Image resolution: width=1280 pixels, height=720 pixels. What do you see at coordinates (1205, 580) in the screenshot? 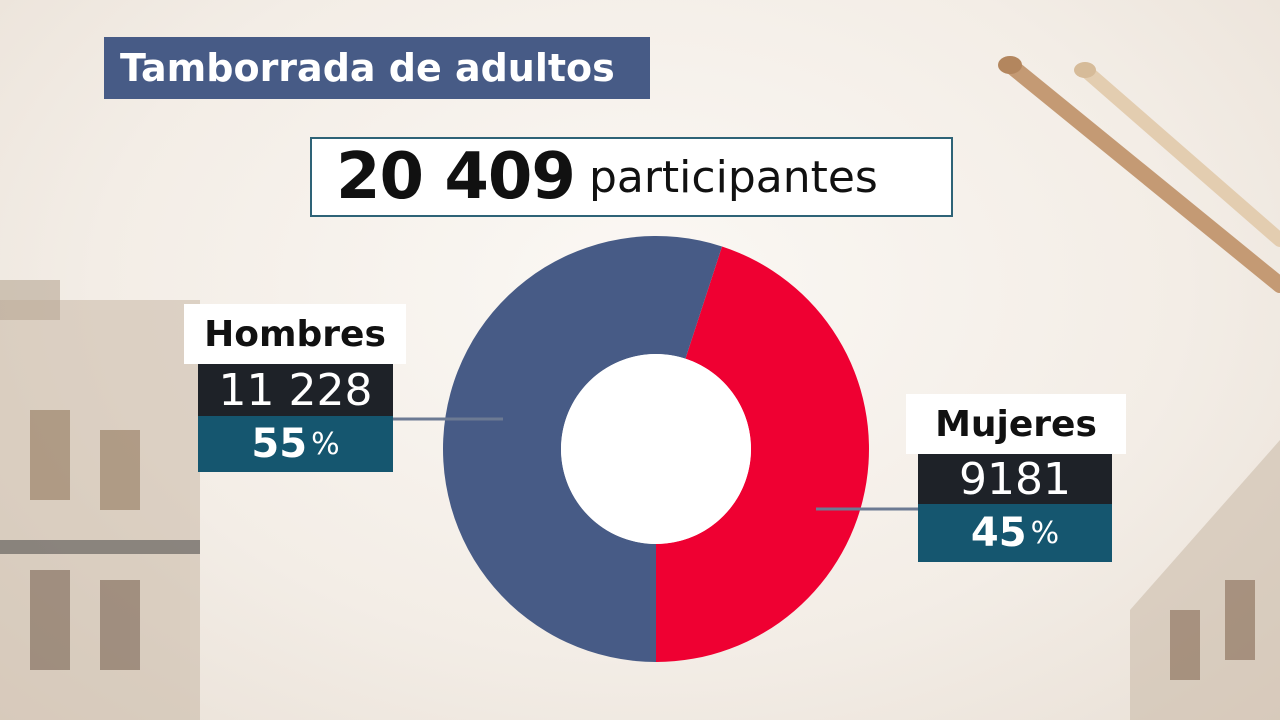
I see `building-right-illustration` at bounding box center [1205, 580].